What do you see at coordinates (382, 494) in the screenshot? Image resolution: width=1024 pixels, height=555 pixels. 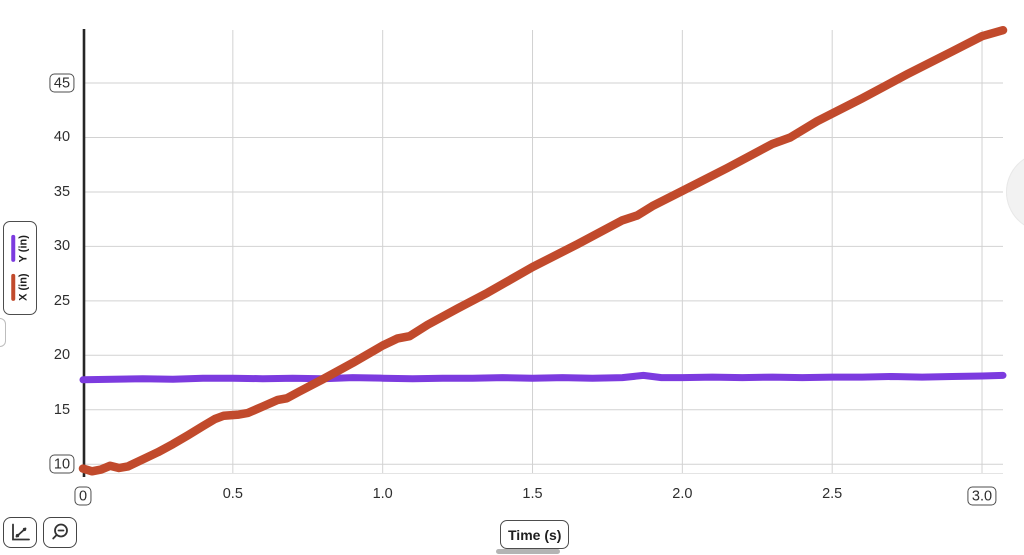 I see `x-tick-1.0: 1.0` at bounding box center [382, 494].